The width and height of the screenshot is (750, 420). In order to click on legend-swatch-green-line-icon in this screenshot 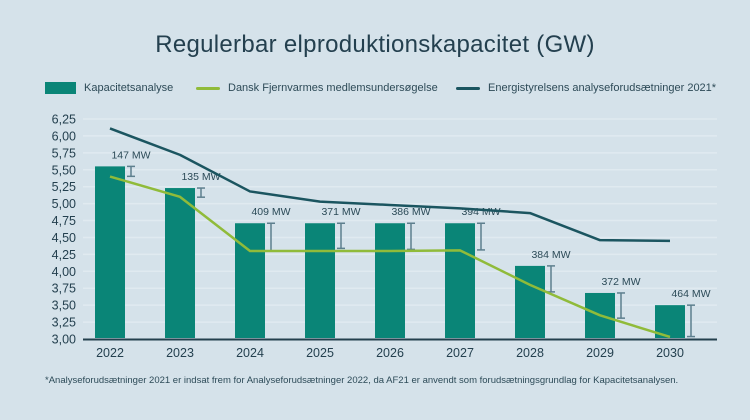, I will do `click(208, 88)`.